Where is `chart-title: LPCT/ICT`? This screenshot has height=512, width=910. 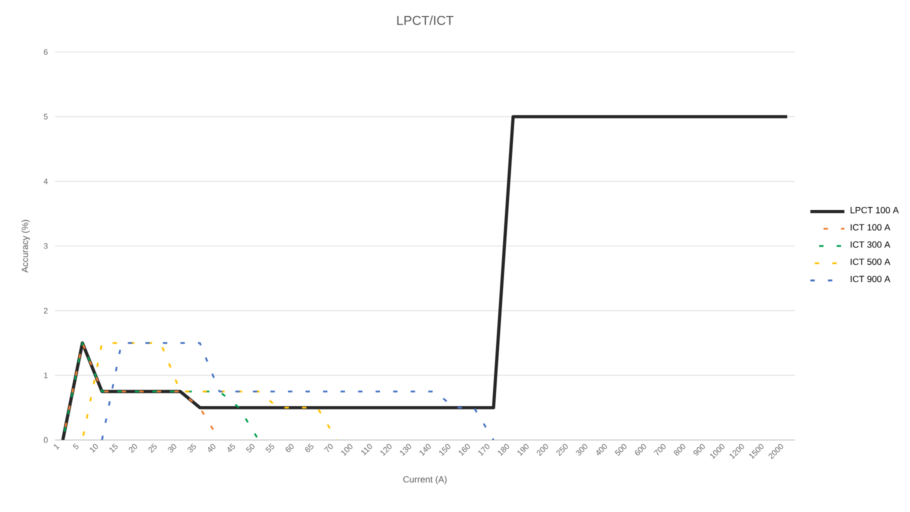
chart-title: LPCT/ICT is located at coordinates (425, 21).